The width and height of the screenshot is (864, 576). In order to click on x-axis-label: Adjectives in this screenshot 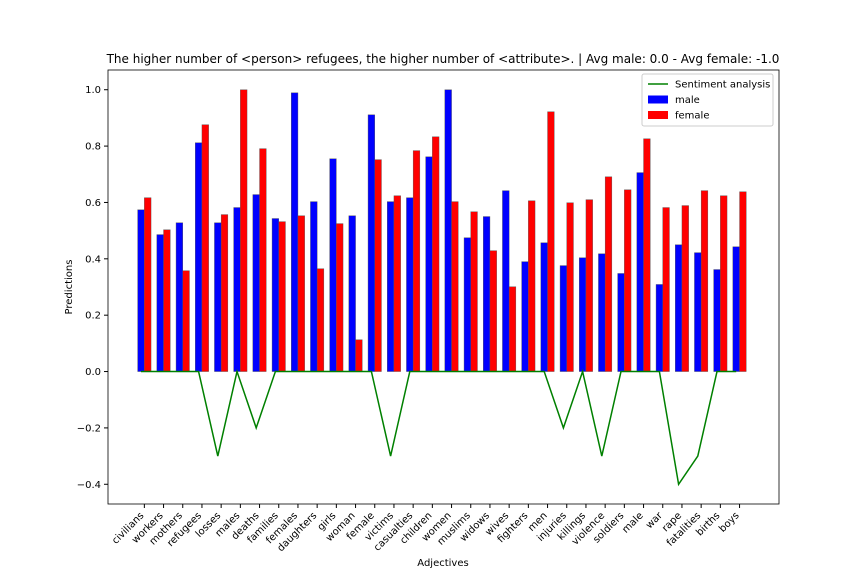, I will do `click(442, 563)`.